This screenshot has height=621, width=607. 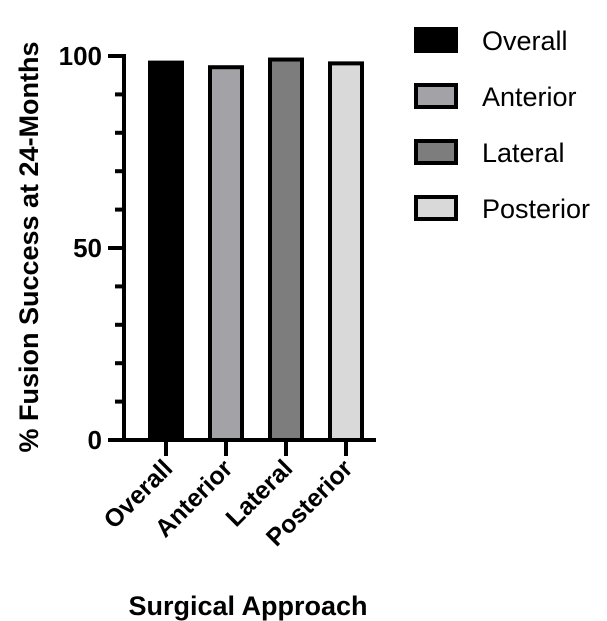 I want to click on bar-anterior, so click(x=226, y=253).